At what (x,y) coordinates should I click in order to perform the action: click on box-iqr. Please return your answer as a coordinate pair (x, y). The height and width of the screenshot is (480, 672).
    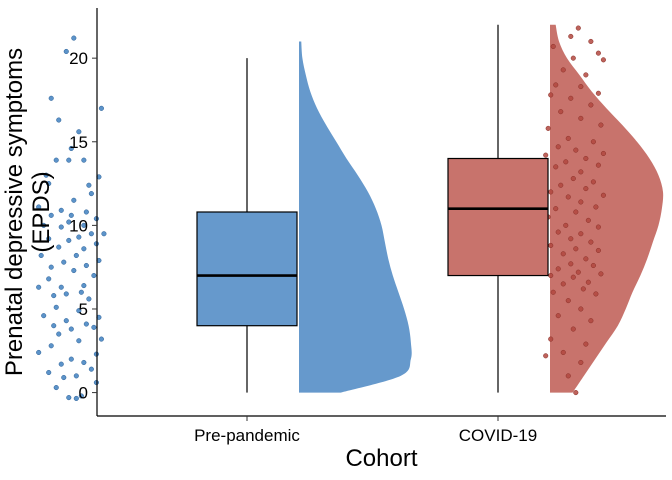
    Looking at the image, I should click on (247, 269).